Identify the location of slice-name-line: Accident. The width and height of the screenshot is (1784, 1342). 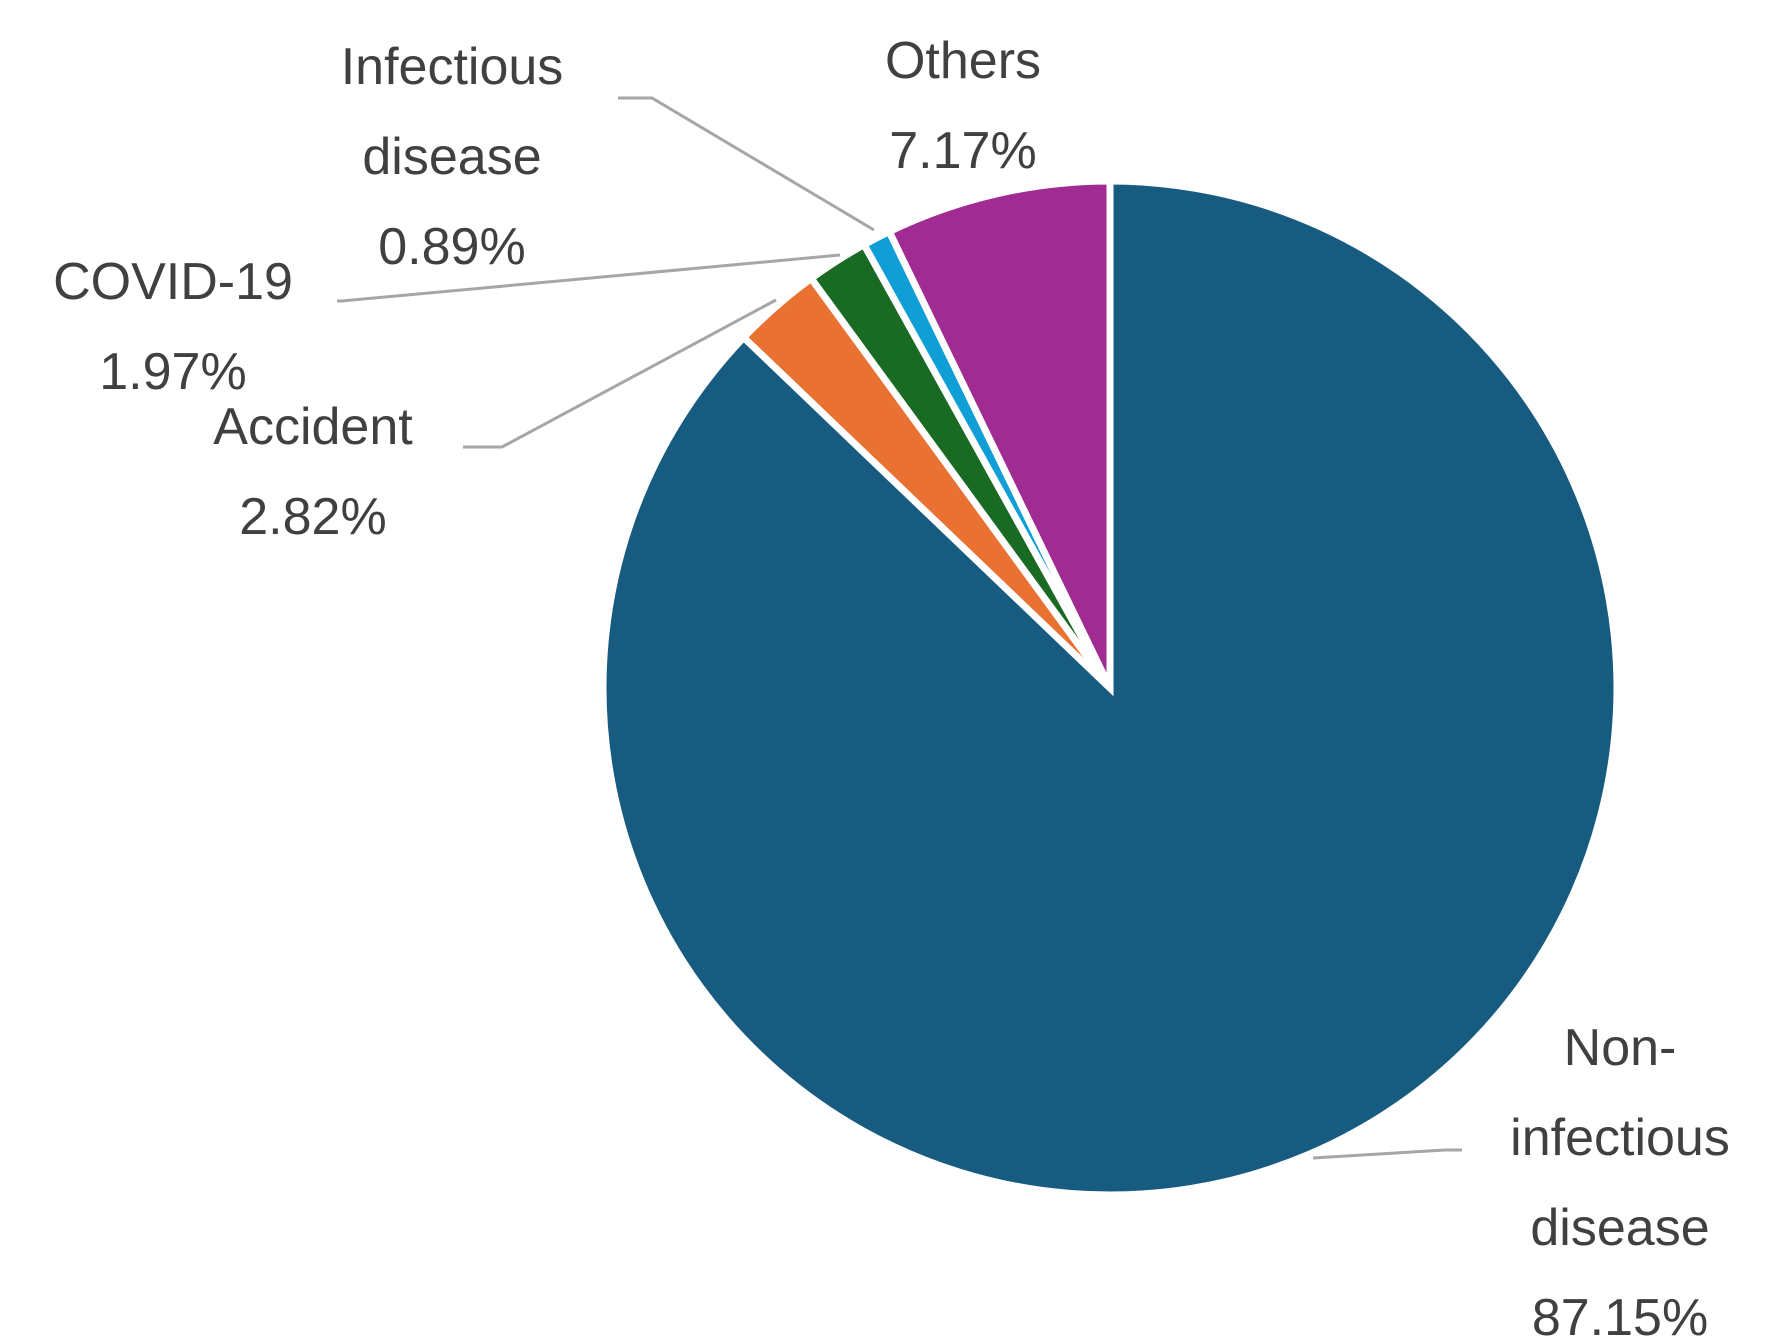
(313, 427).